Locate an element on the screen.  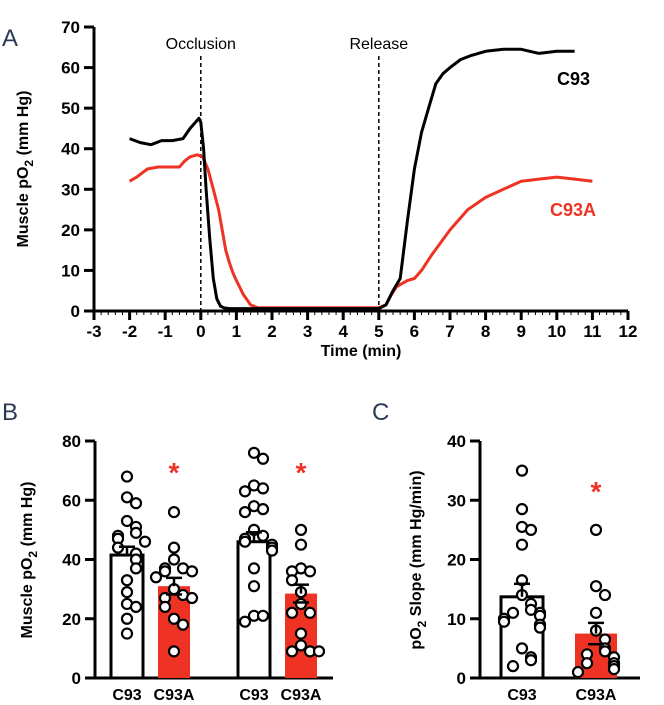
panel-letter-c: C is located at coordinates (380, 412).